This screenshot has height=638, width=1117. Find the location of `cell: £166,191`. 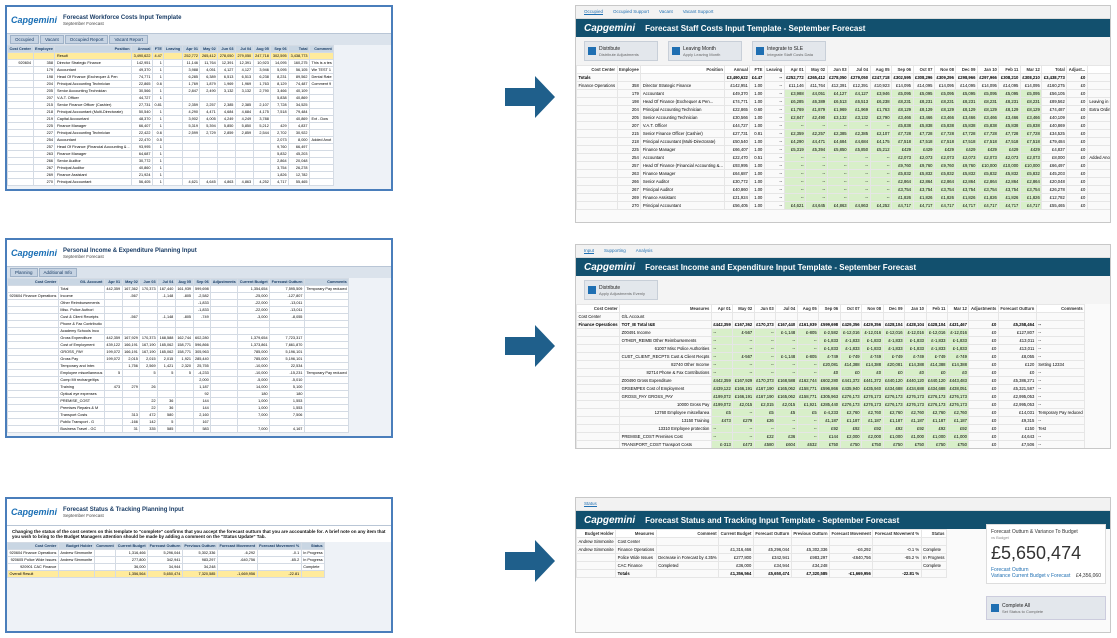

cell: £166,191 is located at coordinates (743, 388).